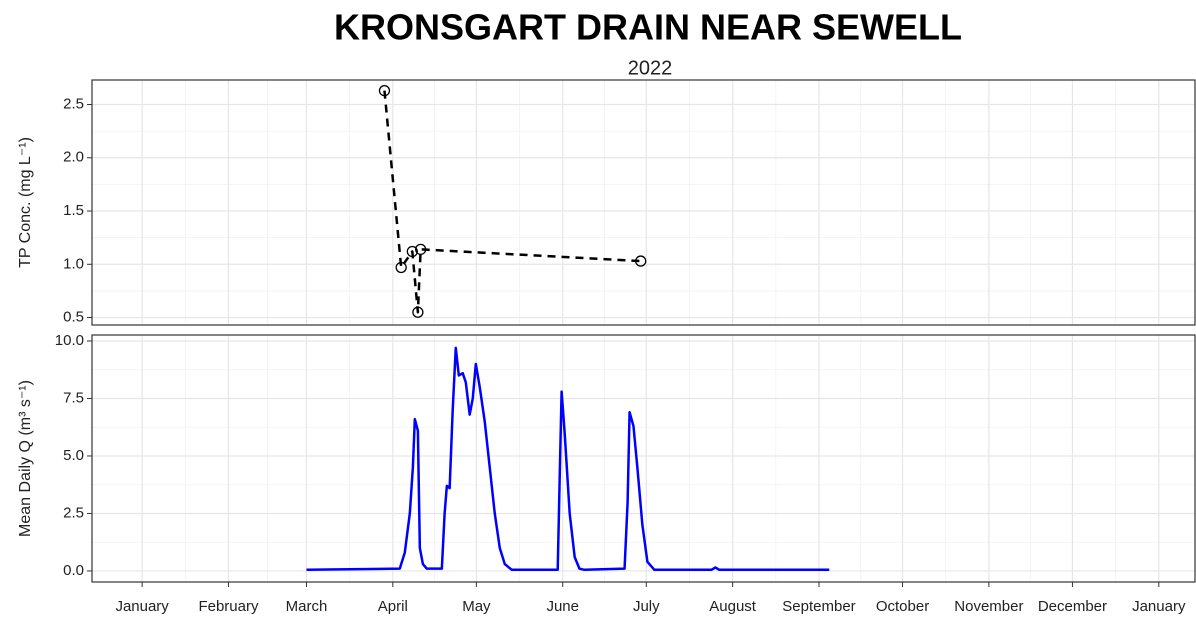 This screenshot has height=617, width=1196. I want to click on x-tick-label: July, so click(646, 606).